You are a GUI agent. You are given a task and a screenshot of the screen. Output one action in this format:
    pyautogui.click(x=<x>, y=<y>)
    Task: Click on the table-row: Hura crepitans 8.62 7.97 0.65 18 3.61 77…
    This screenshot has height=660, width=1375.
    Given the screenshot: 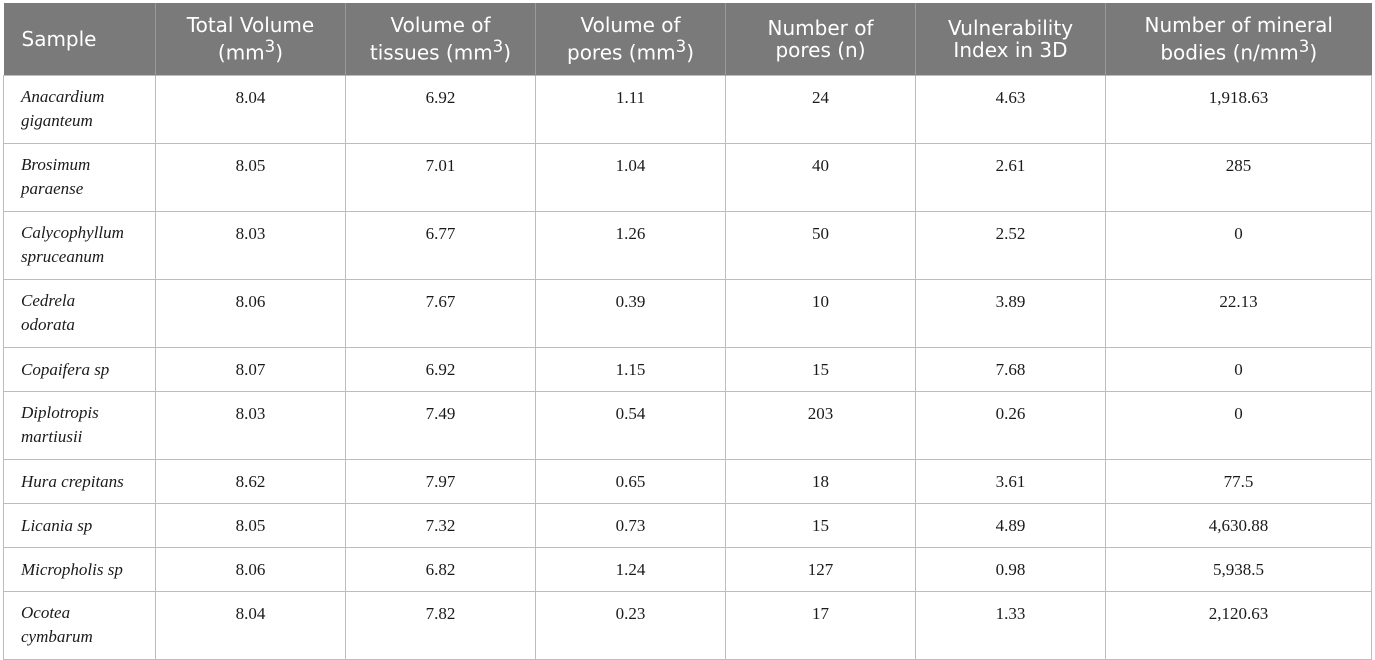 What is the action you would take?
    pyautogui.click(x=687, y=481)
    